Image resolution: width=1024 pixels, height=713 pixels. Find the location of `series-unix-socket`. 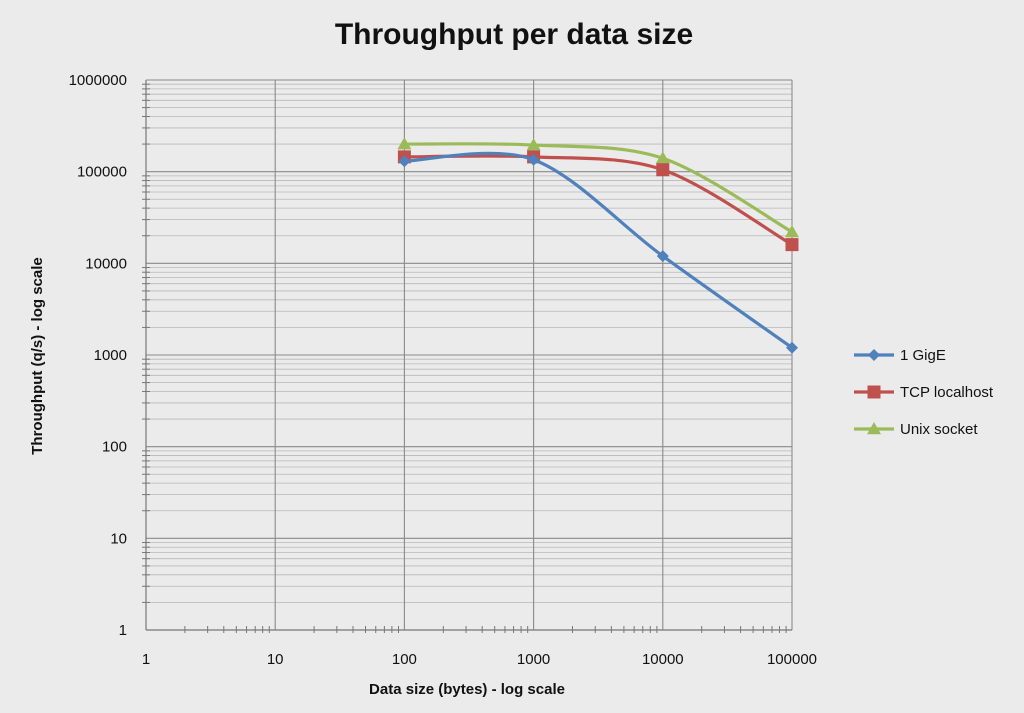

series-unix-socket is located at coordinates (598, 187).